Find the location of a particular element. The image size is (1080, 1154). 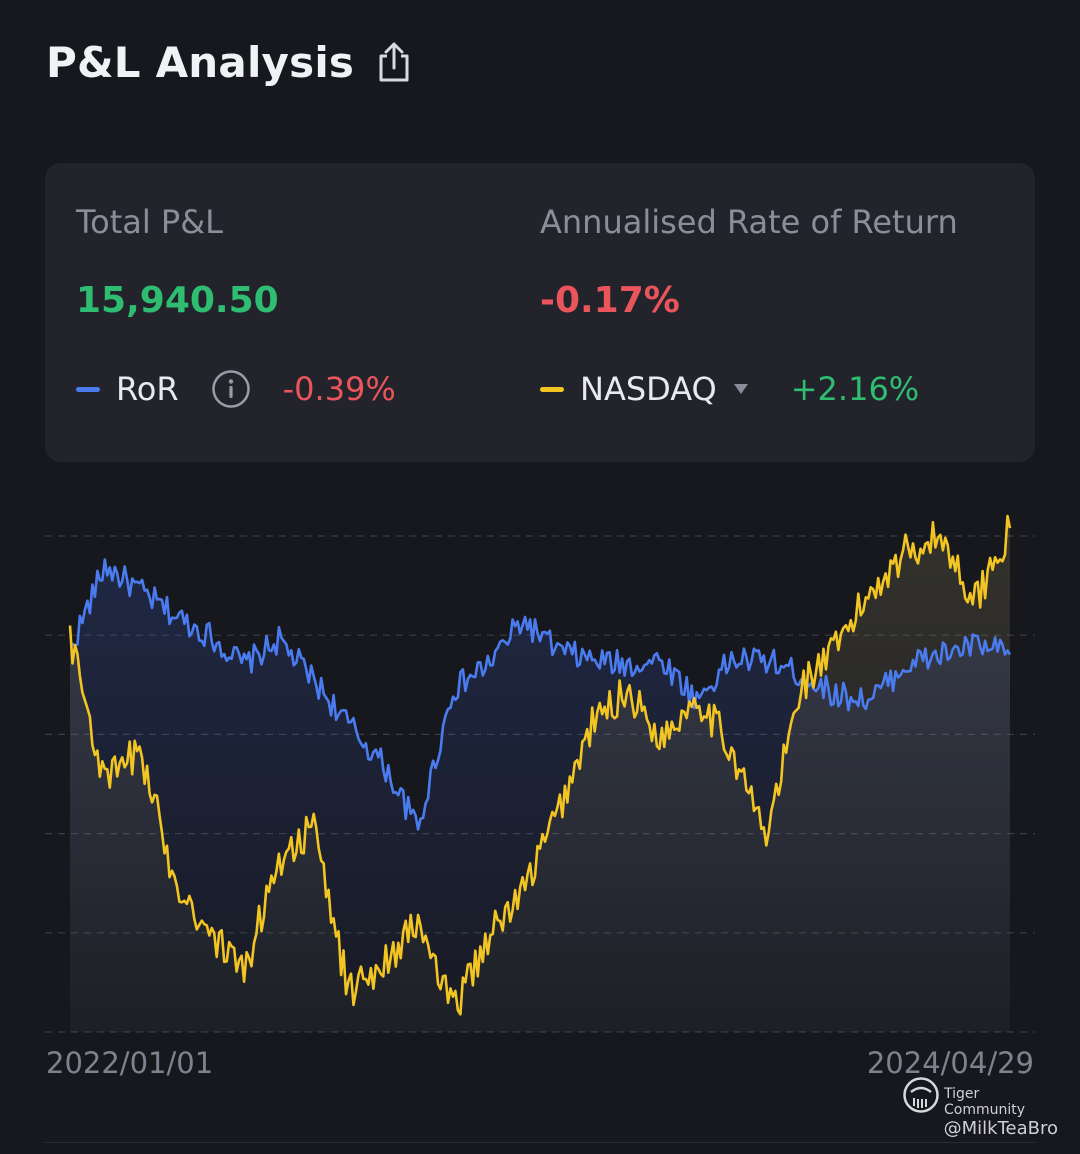

watermark: Tiger Community @MilkTeaBro is located at coordinates (973, 1109).